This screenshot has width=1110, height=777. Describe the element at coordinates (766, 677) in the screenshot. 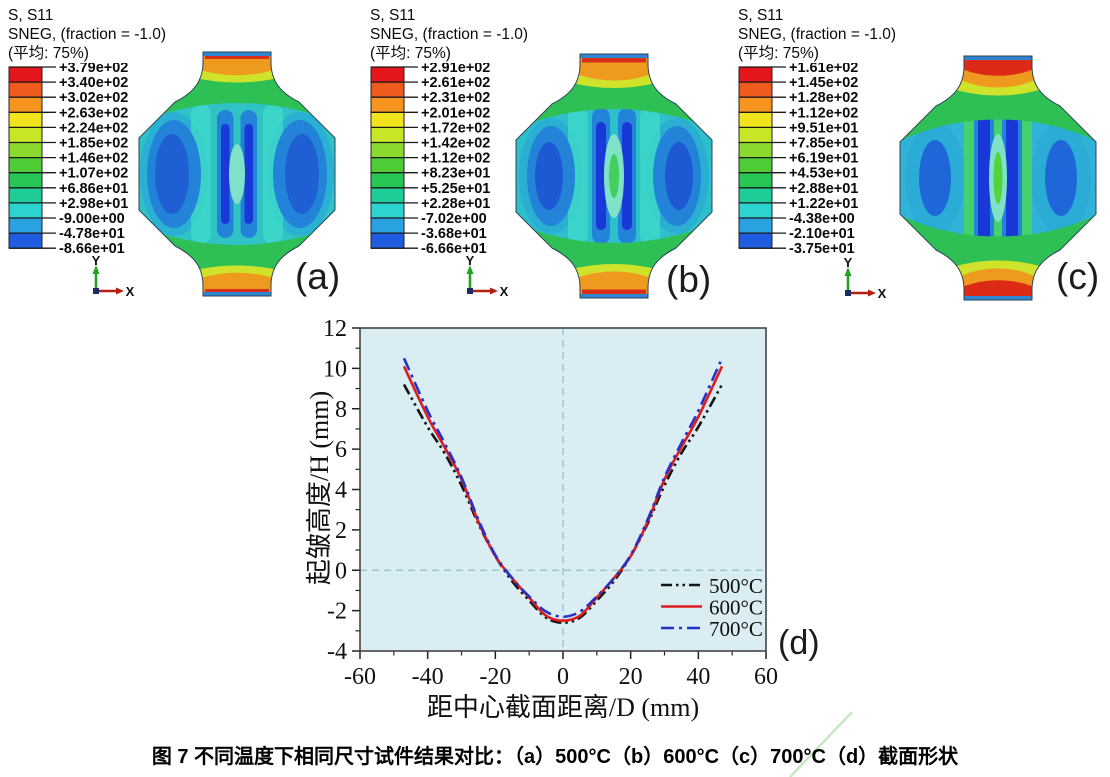

I see `x-tick-label: 60` at that location.